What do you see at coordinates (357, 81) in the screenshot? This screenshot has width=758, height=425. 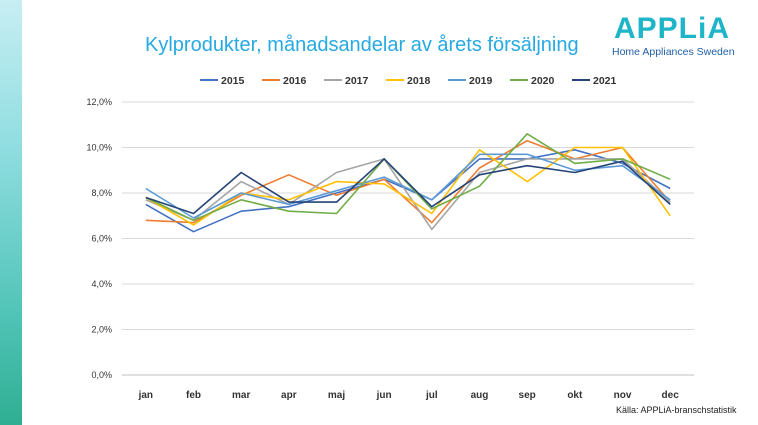 I see `legend-label-2017: 2017` at bounding box center [357, 81].